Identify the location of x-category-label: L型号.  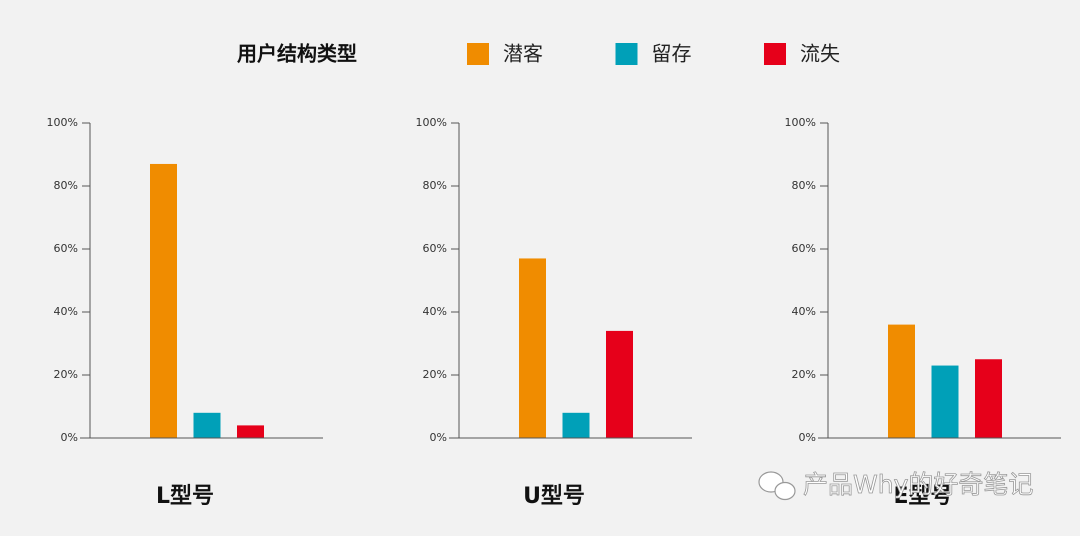
(185, 496).